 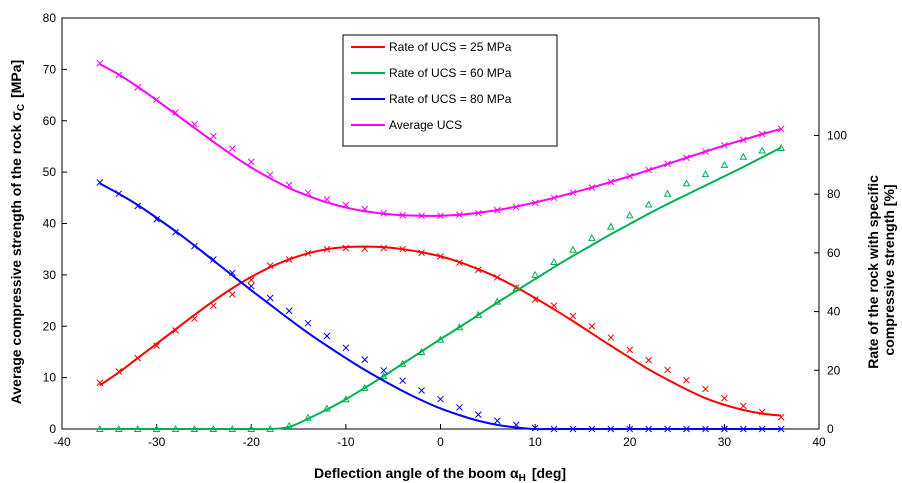 What do you see at coordinates (50, 378) in the screenshot?
I see `y-tick-label: 10` at bounding box center [50, 378].